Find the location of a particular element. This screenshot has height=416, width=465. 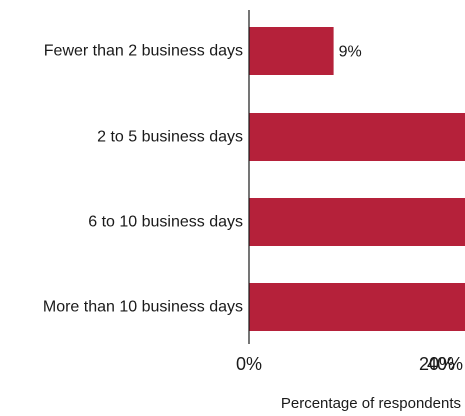

x-tick-label: 20% is located at coordinates (437, 364).